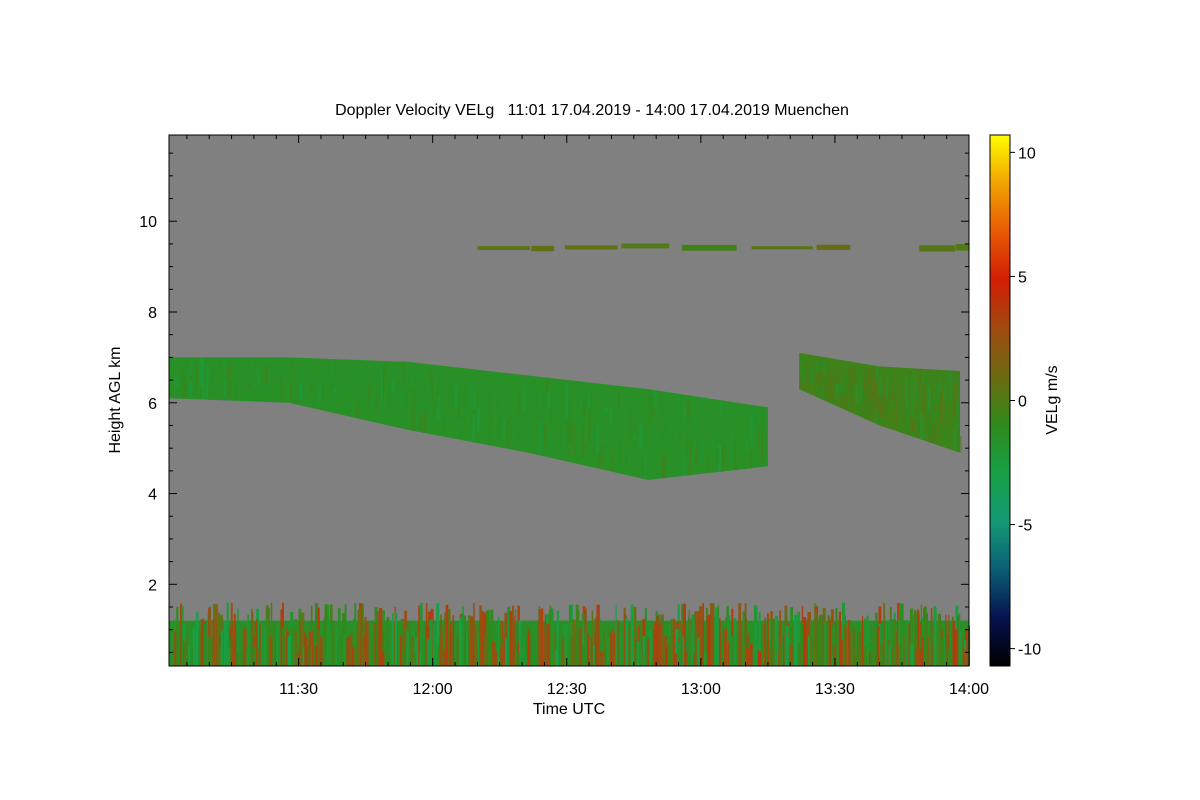 This screenshot has width=1200, height=800. Describe the element at coordinates (969, 689) in the screenshot. I see `x-tick-label: 14:00` at that location.